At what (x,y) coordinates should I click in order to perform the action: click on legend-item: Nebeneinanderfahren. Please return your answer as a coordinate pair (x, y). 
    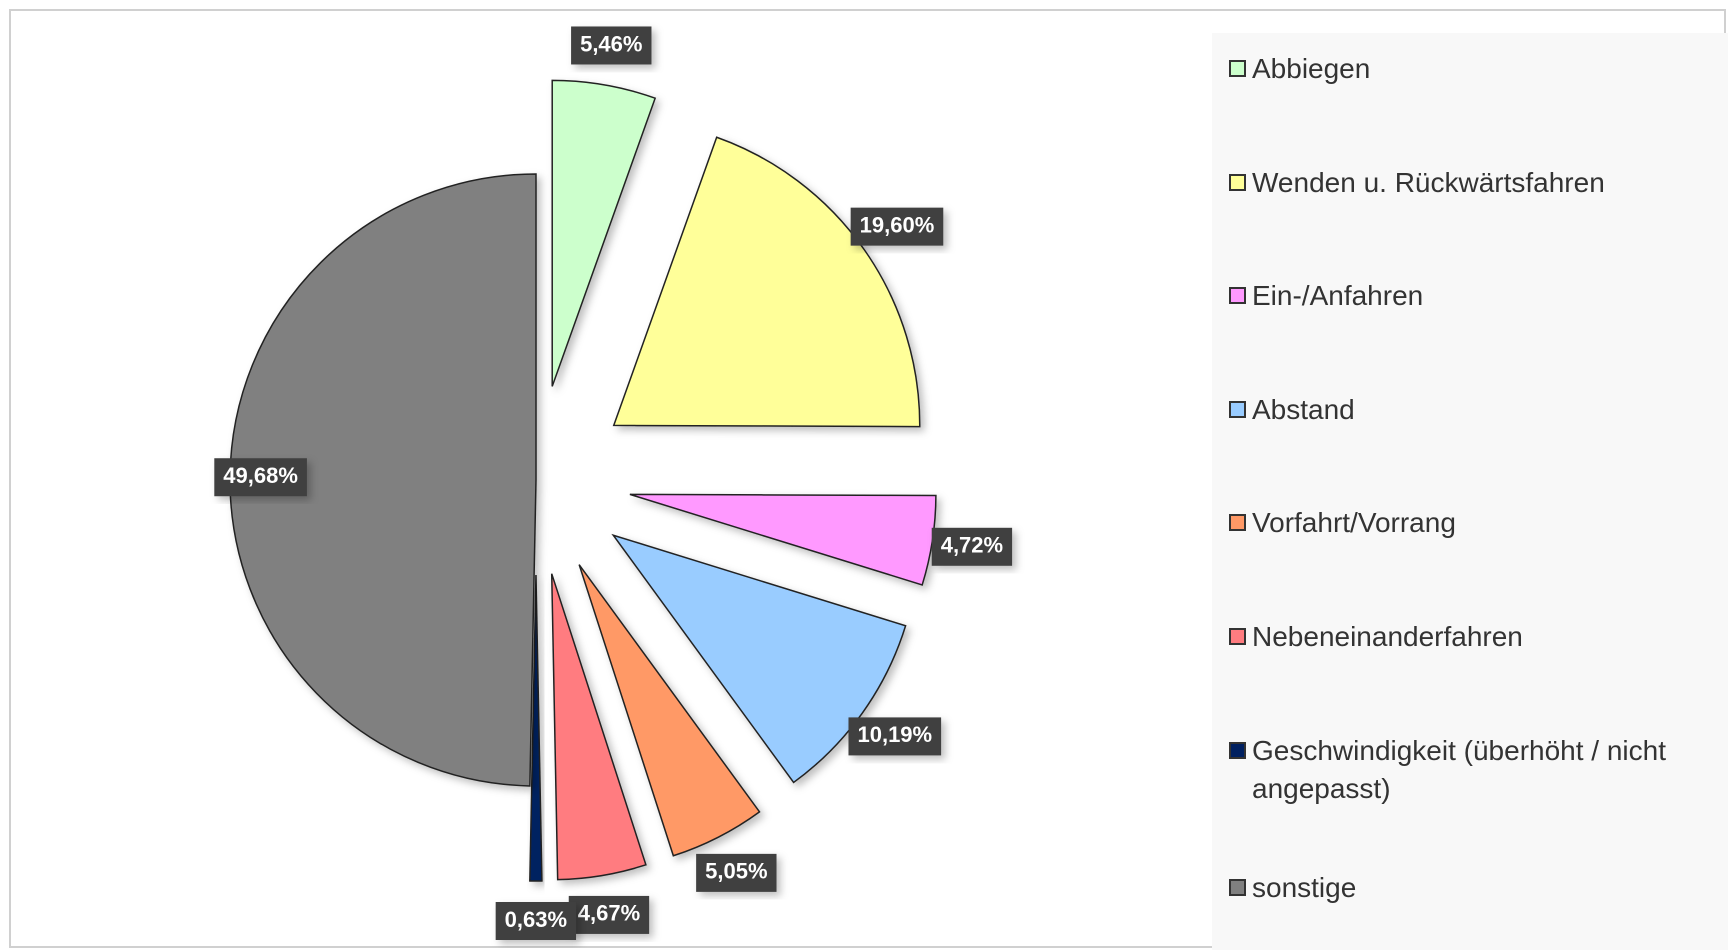
    Looking at the image, I should click on (1469, 637).